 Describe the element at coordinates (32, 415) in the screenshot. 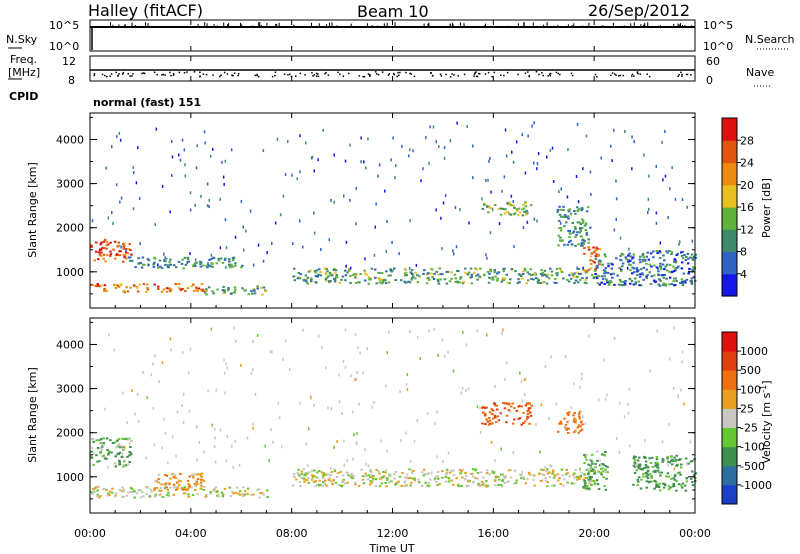

I see `velocity-y-axis-label: Slant Range [km]` at that location.